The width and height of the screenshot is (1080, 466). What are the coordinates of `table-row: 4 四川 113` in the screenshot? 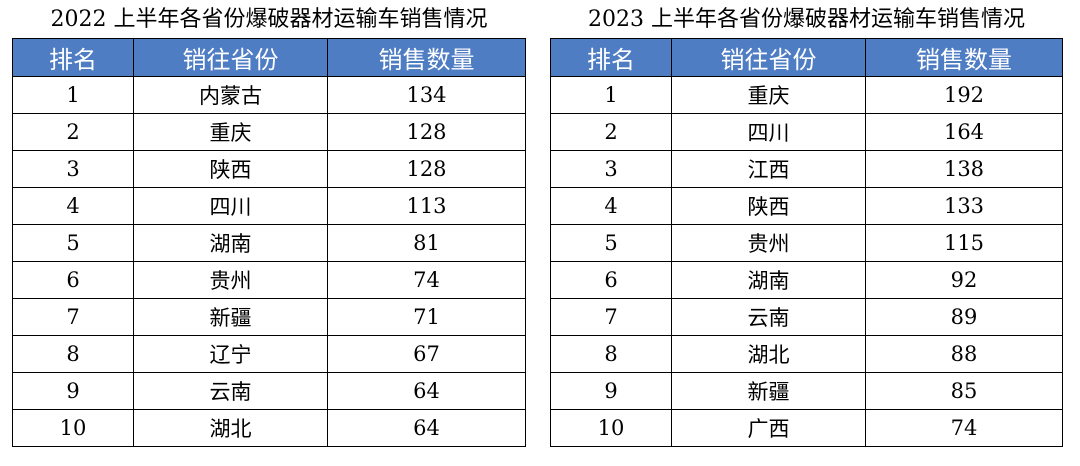 It's located at (269, 206).